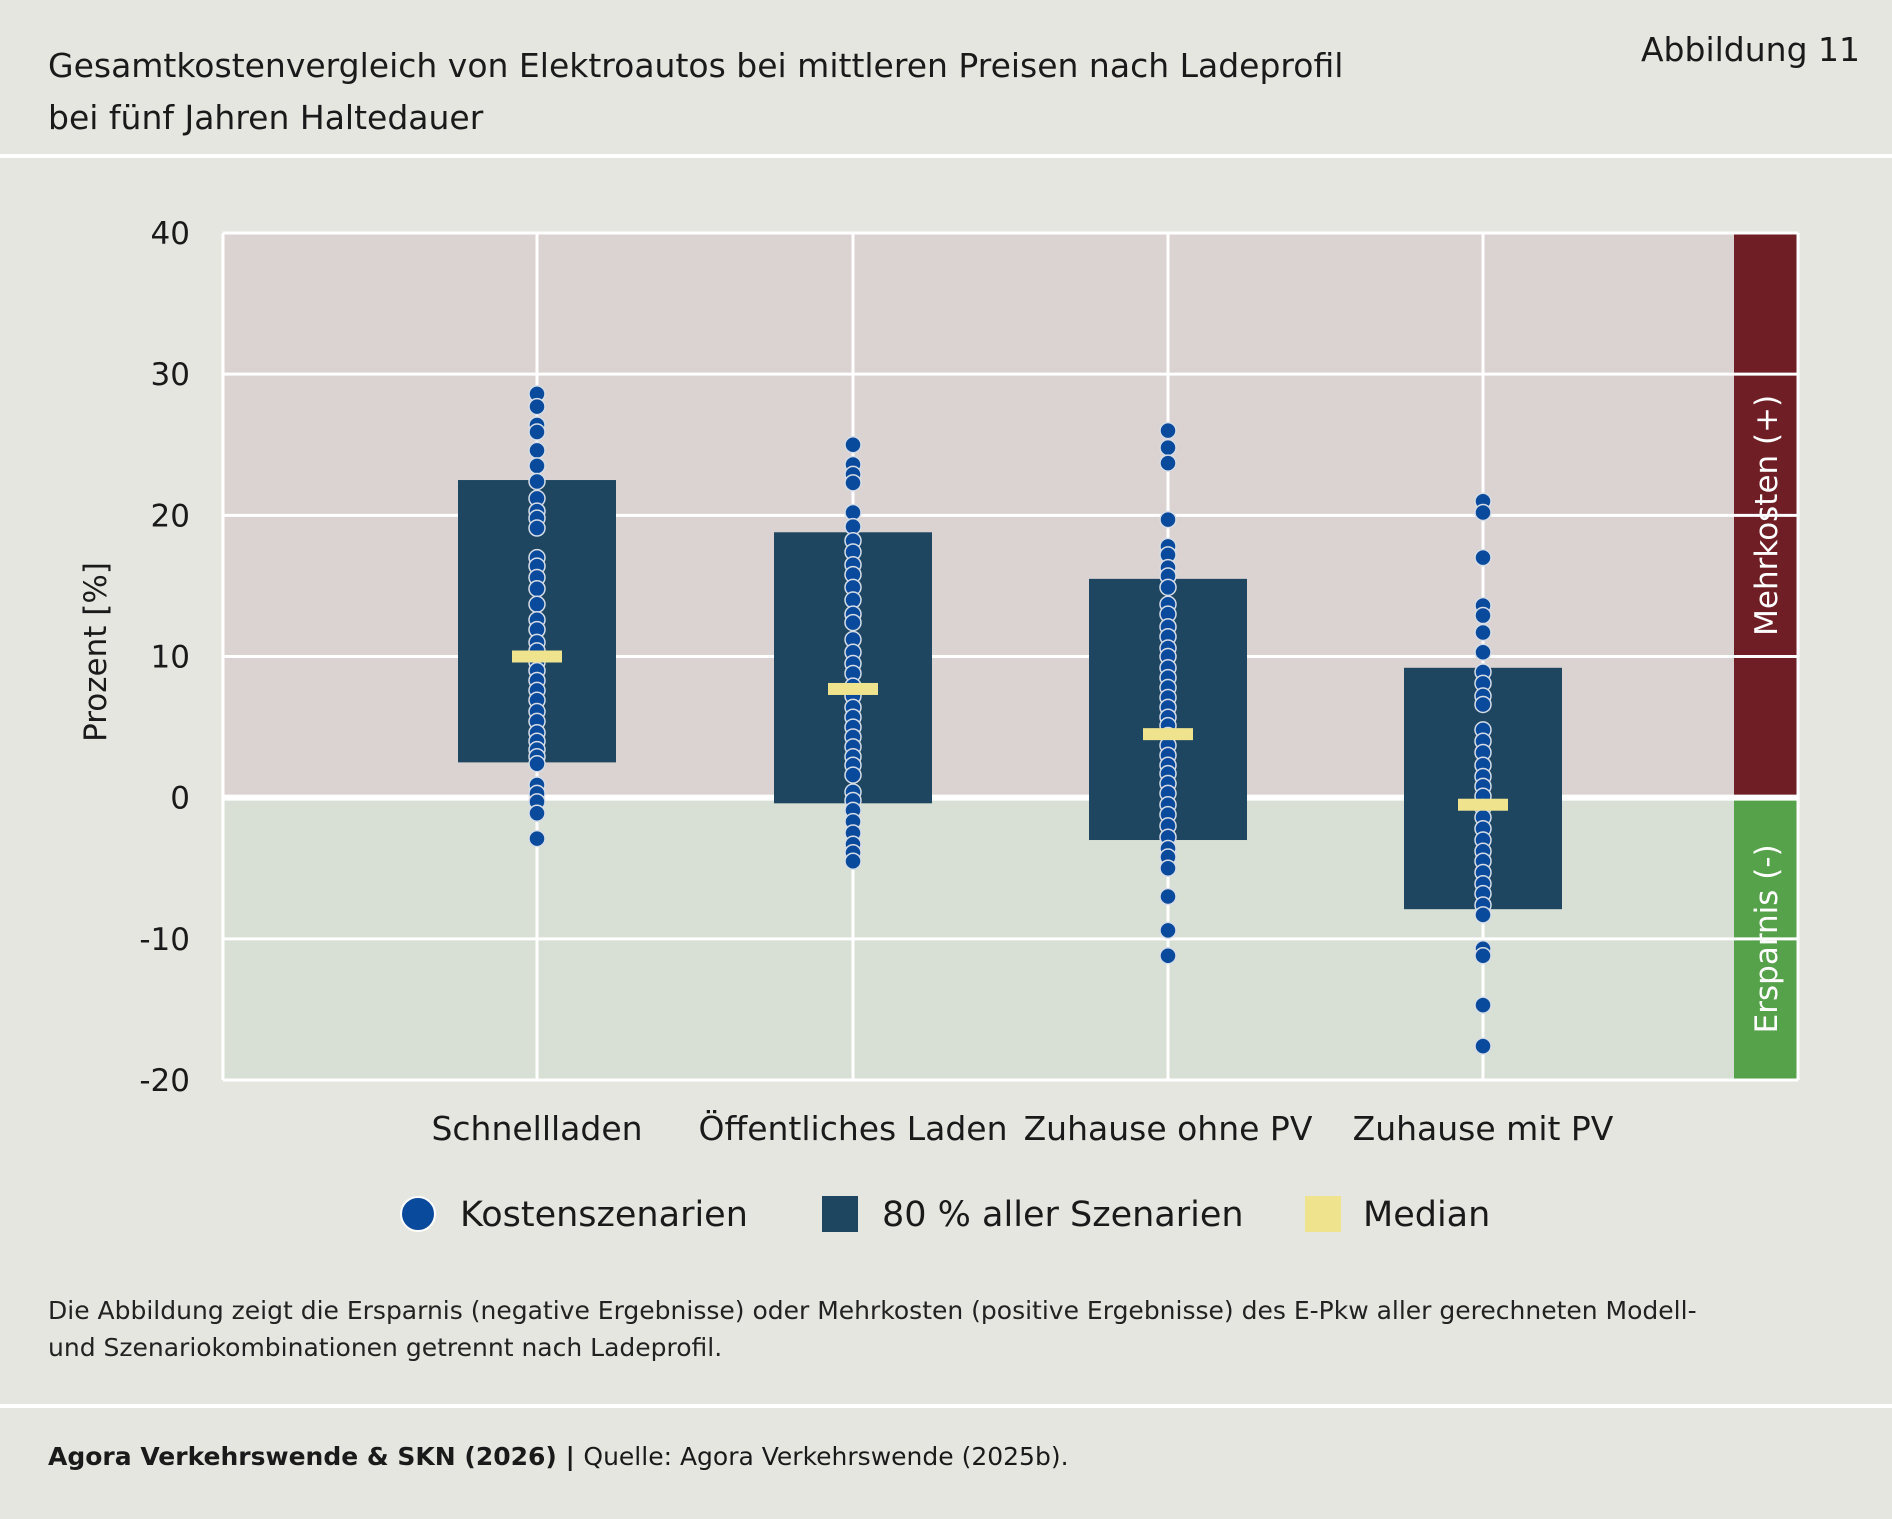 Image resolution: width=1892 pixels, height=1519 pixels. What do you see at coordinates (604, 1215) in the screenshot?
I see `legend-label: Kostenszenarien` at bounding box center [604, 1215].